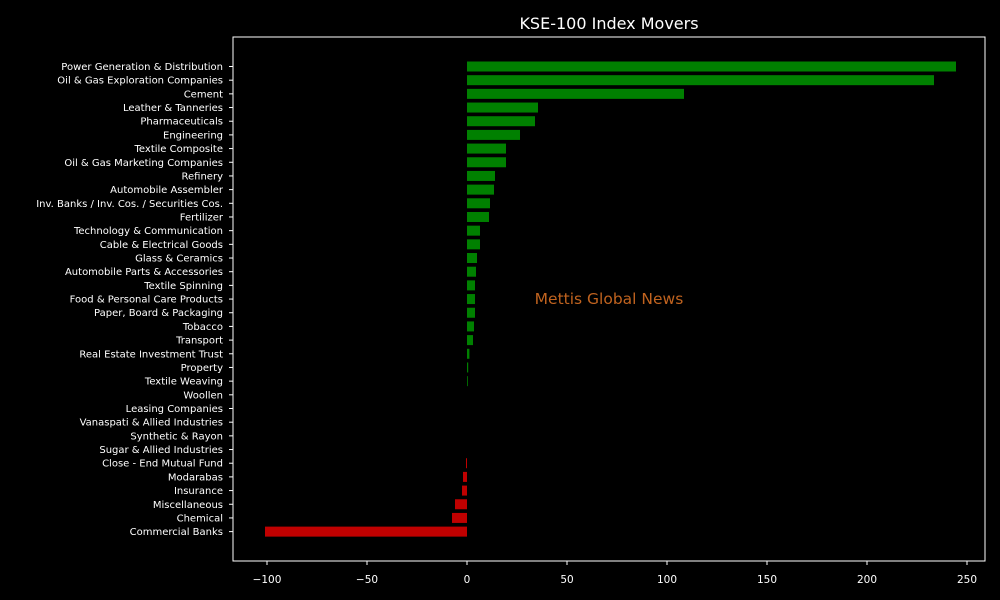 Image resolution: width=1000 pixels, height=600 pixels. I want to click on x-tick-label: 250, so click(967, 580).